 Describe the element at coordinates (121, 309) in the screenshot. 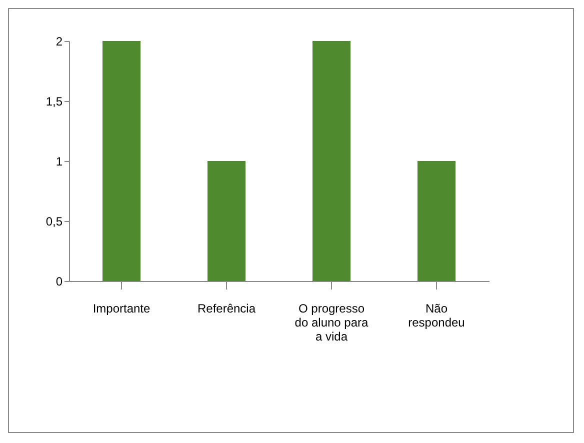

I see `x-tick-label: Importante` at that location.